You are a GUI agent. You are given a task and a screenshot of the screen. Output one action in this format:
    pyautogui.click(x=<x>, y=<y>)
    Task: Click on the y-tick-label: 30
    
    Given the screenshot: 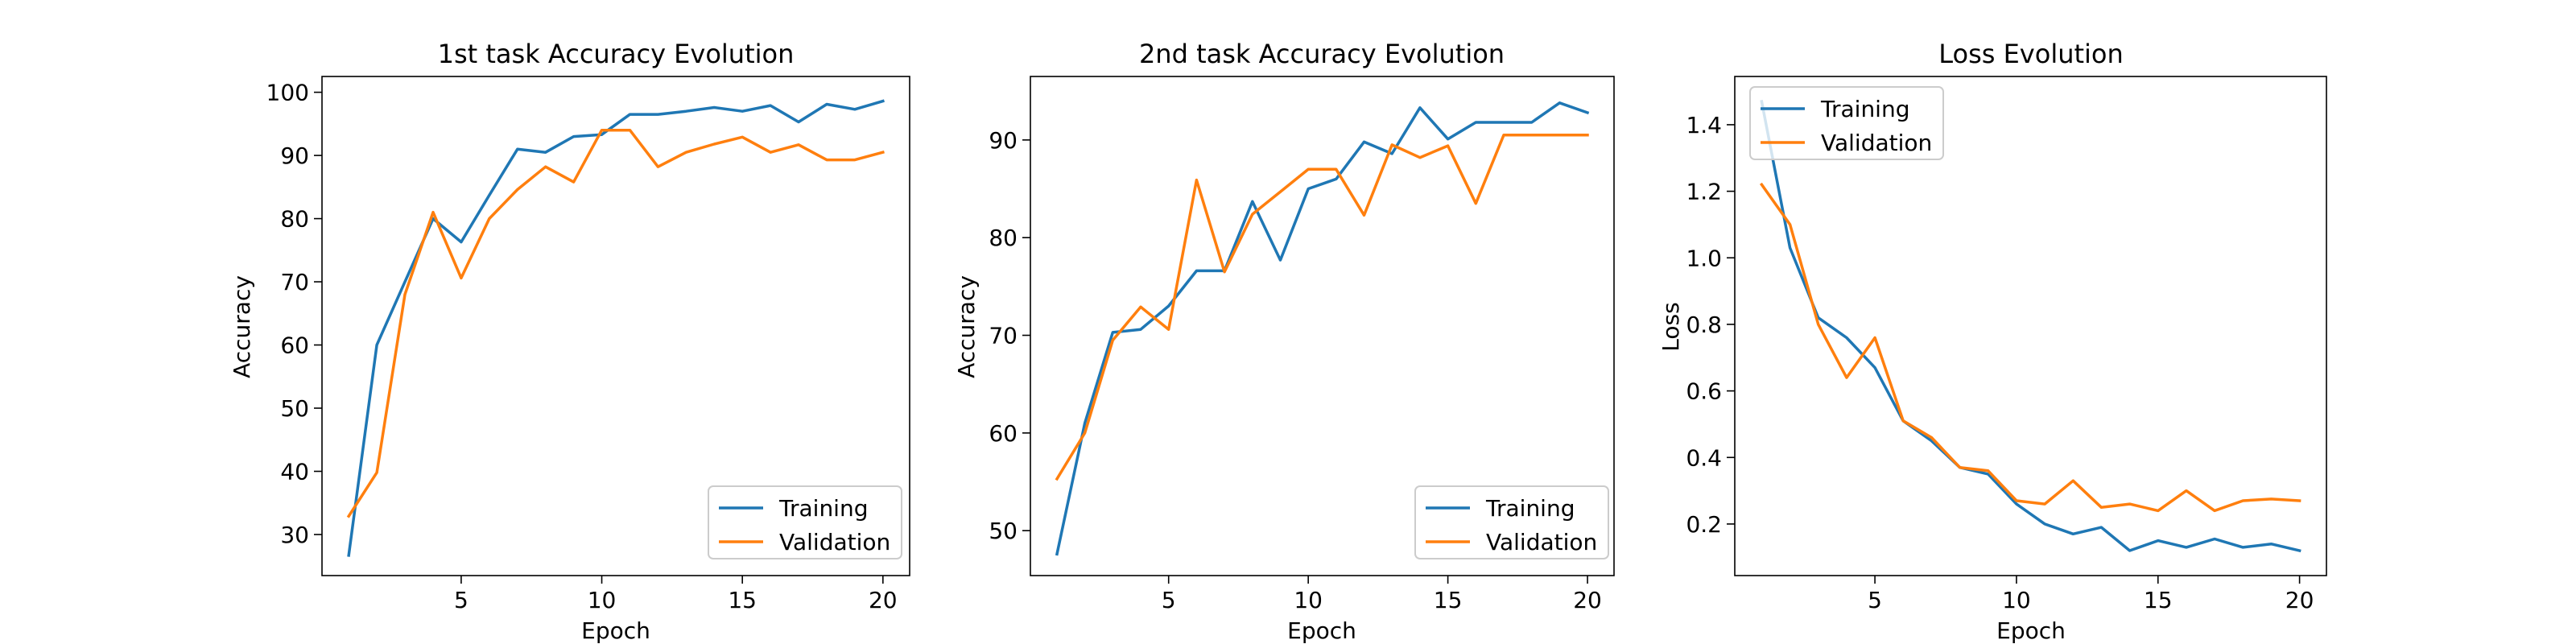 What is the action you would take?
    pyautogui.click(x=294, y=535)
    